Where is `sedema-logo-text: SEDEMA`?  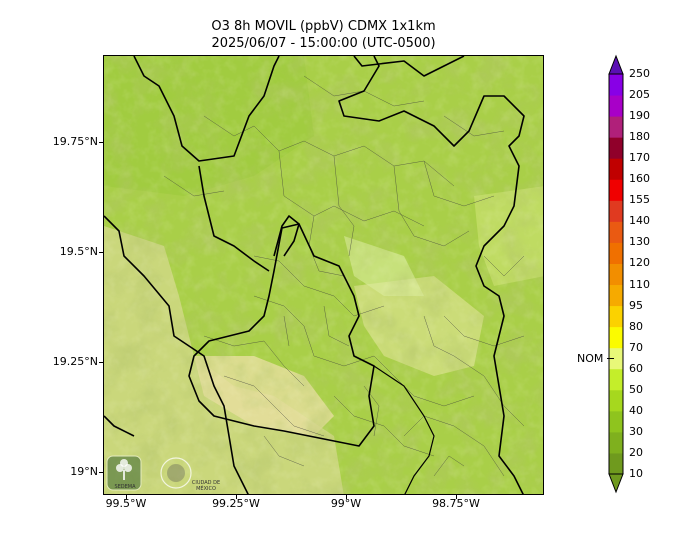 sedema-logo-text: SEDEMA is located at coordinates (125, 487).